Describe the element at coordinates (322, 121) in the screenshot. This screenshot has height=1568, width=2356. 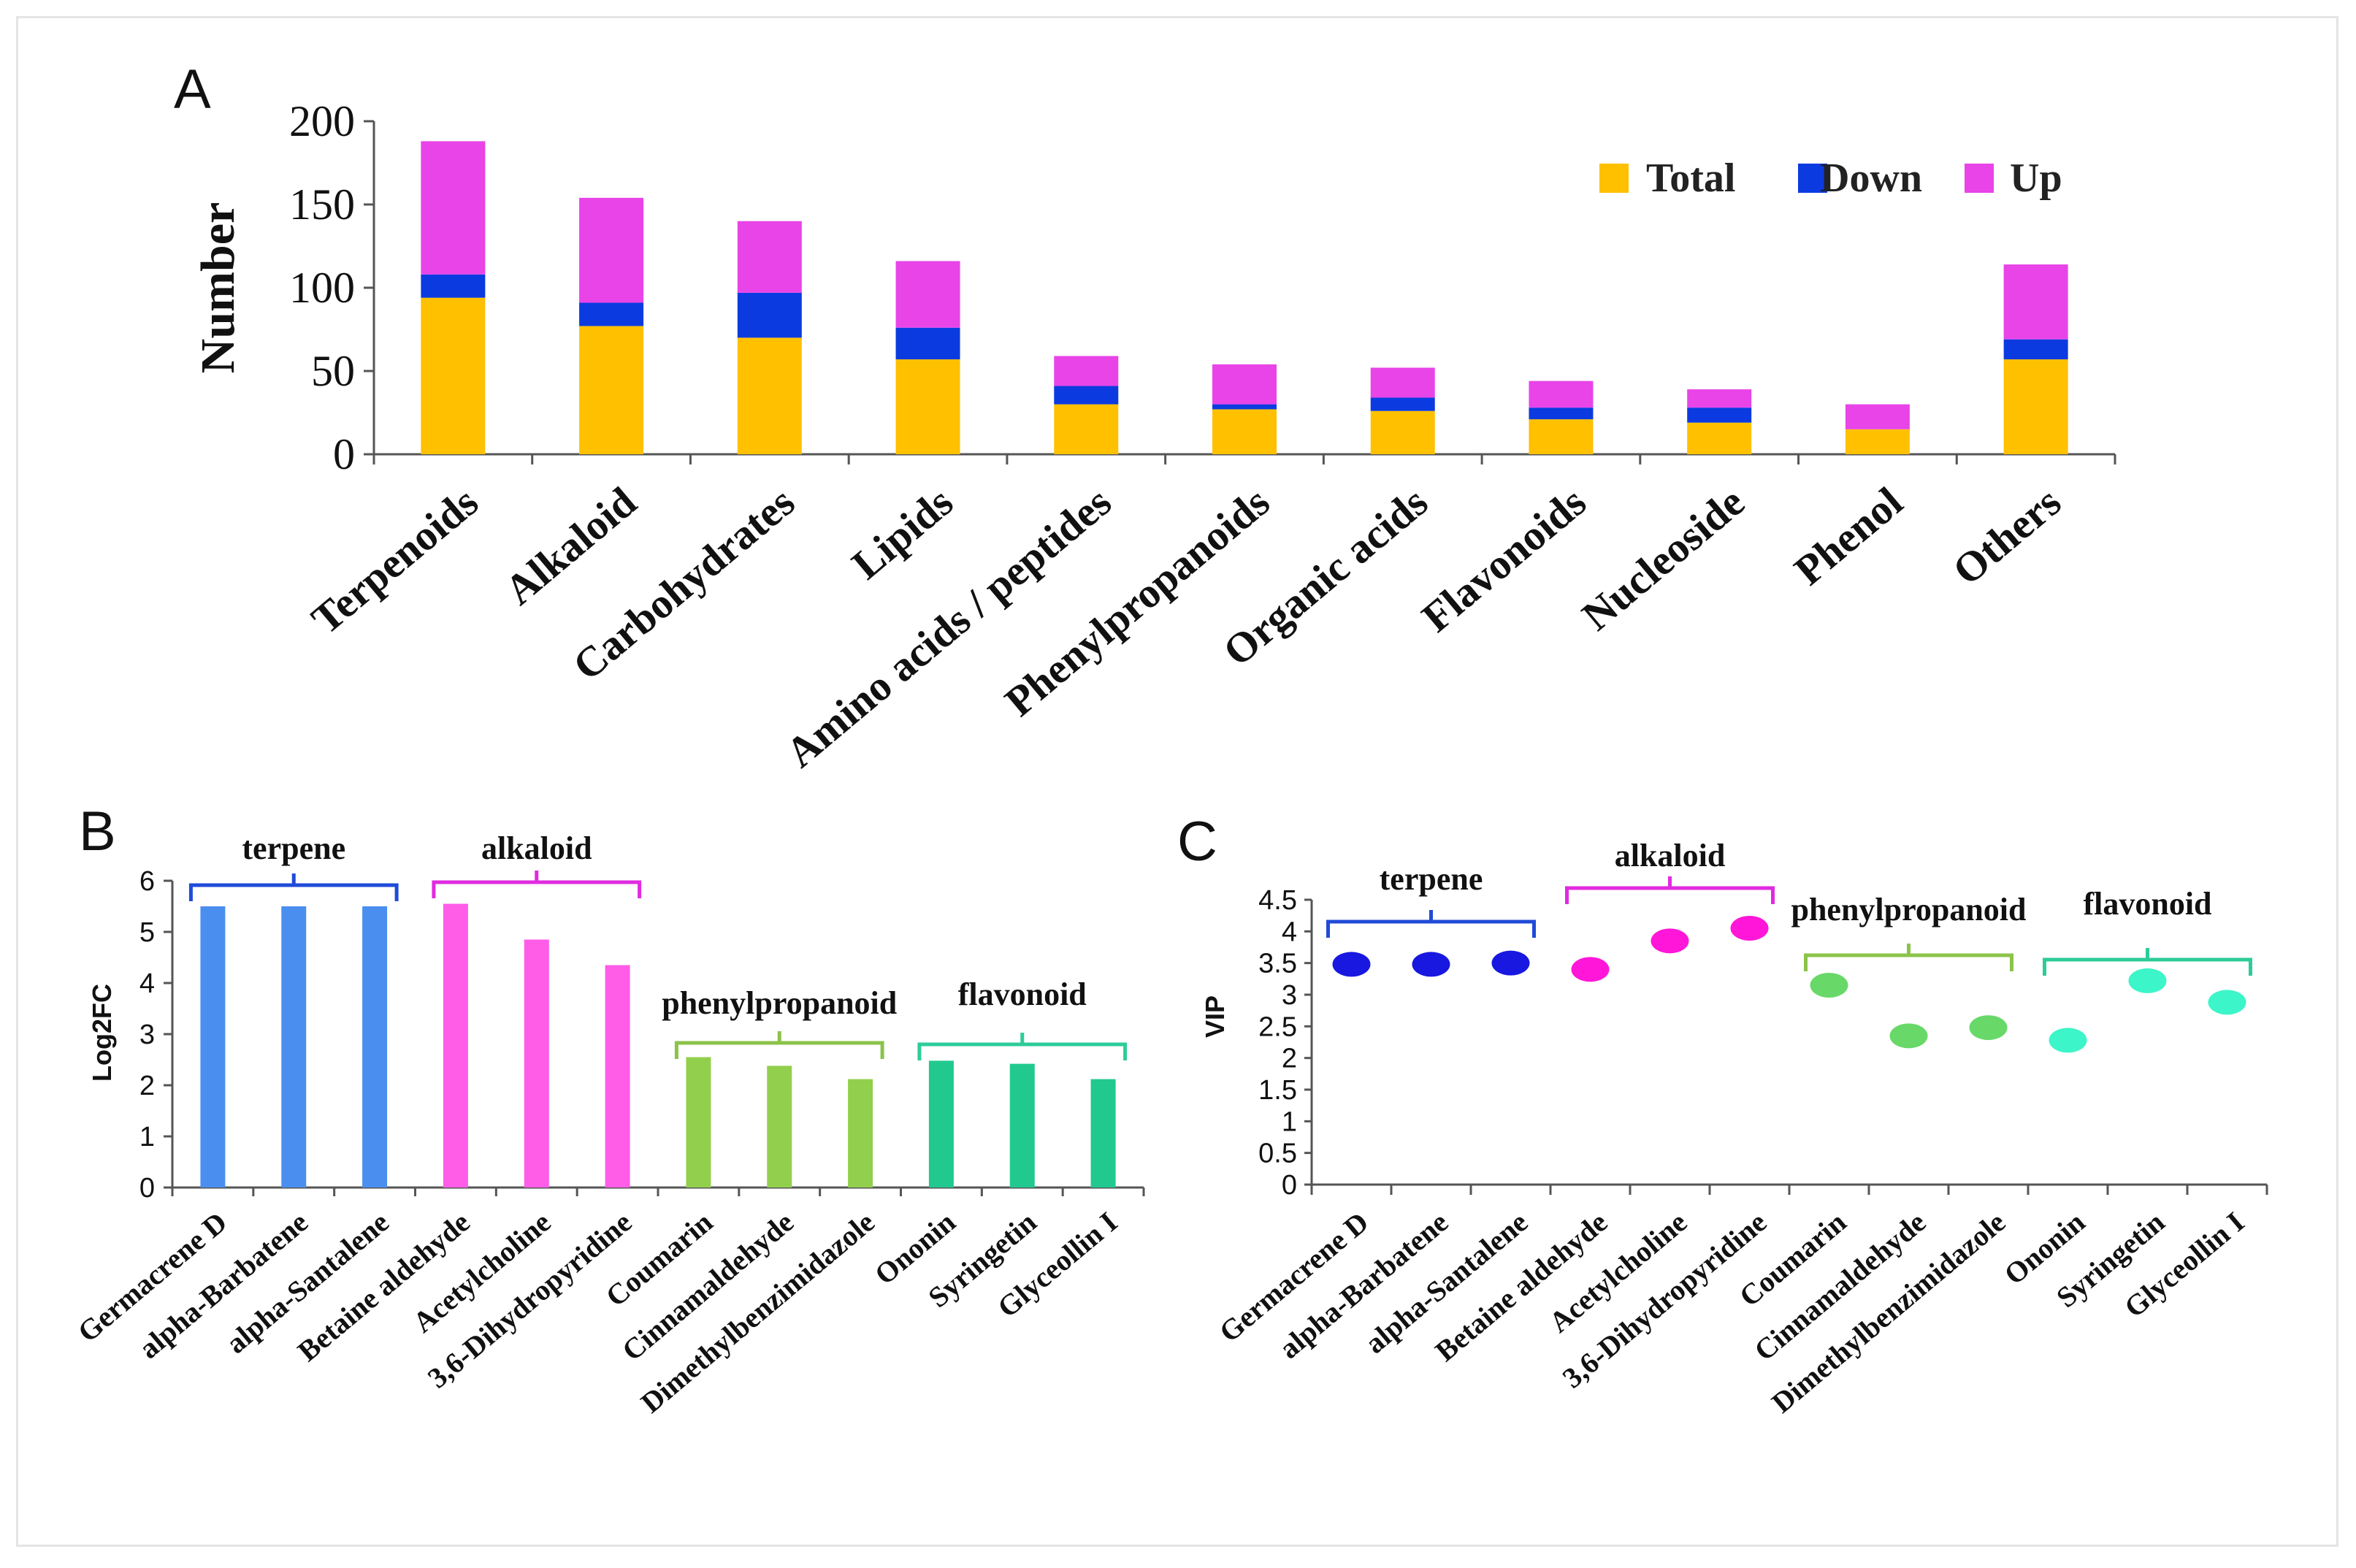
I see `y-tick-label: 200` at that location.